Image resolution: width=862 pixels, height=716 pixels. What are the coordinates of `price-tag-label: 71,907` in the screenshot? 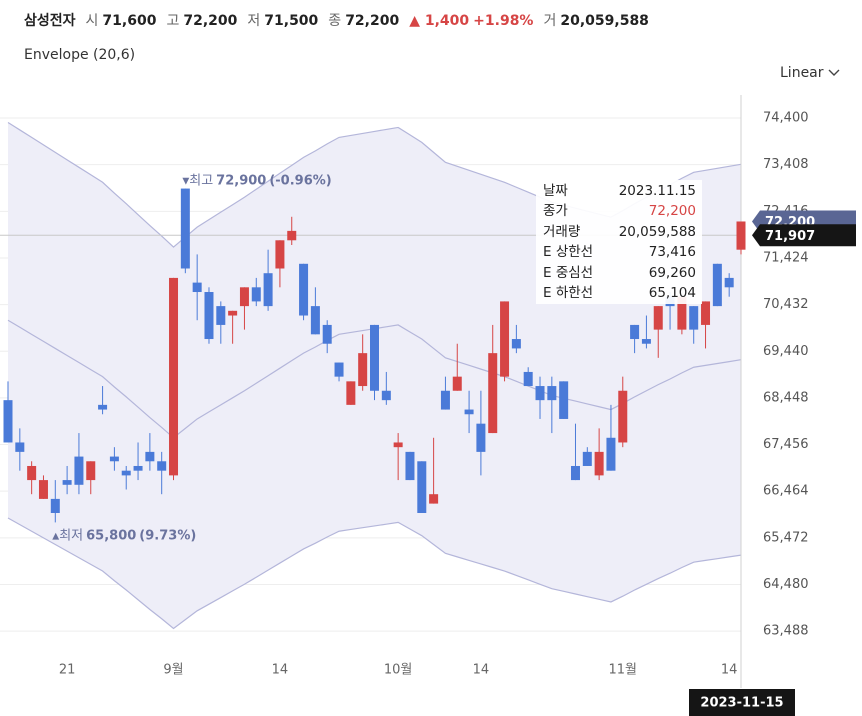 It's located at (790, 236).